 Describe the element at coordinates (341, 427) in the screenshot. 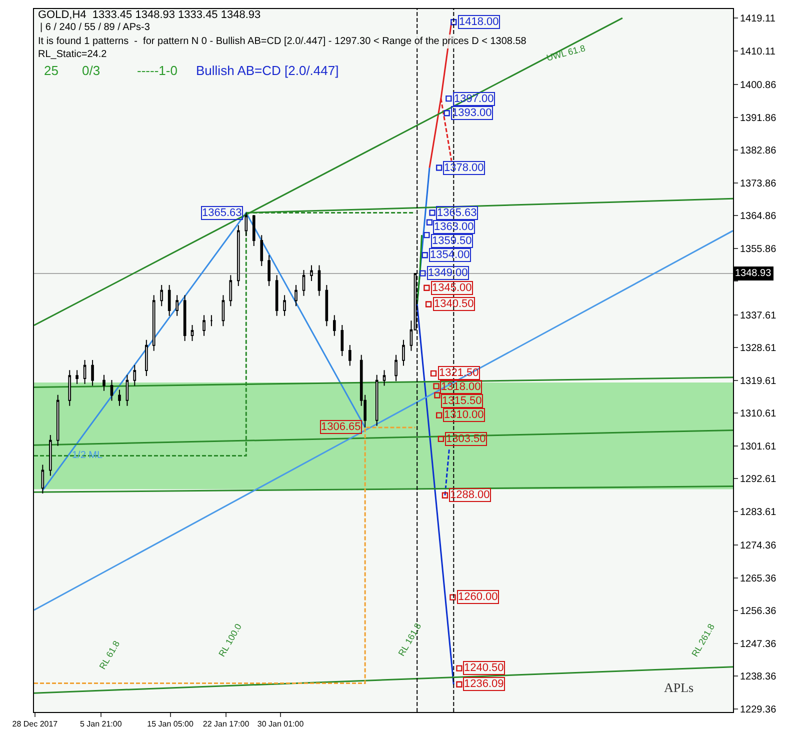

I see `annotation: 1306.65` at that location.